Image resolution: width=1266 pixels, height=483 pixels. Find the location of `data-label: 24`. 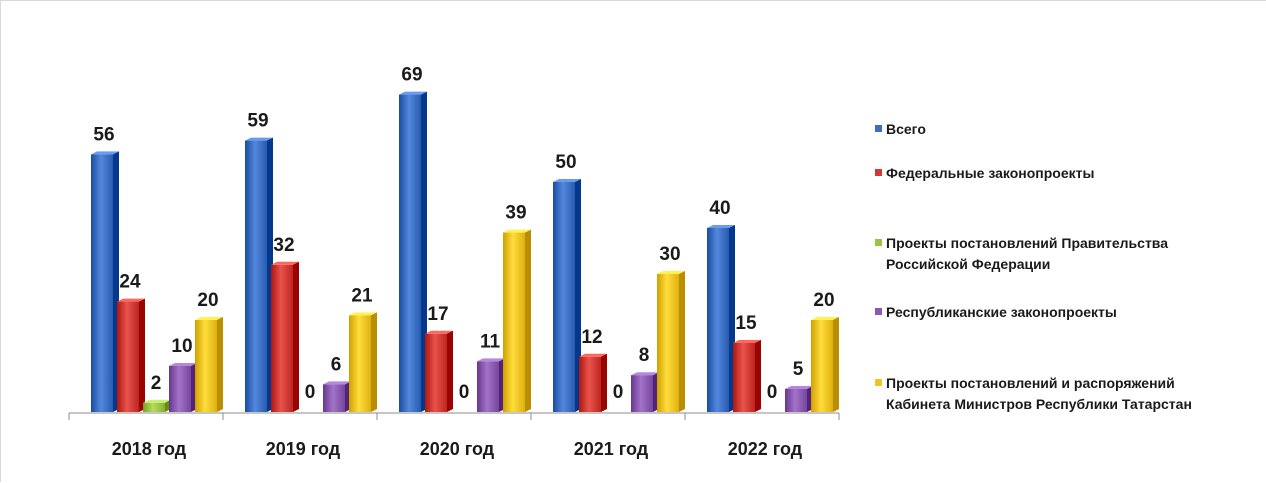

data-label: 24 is located at coordinates (130, 282).